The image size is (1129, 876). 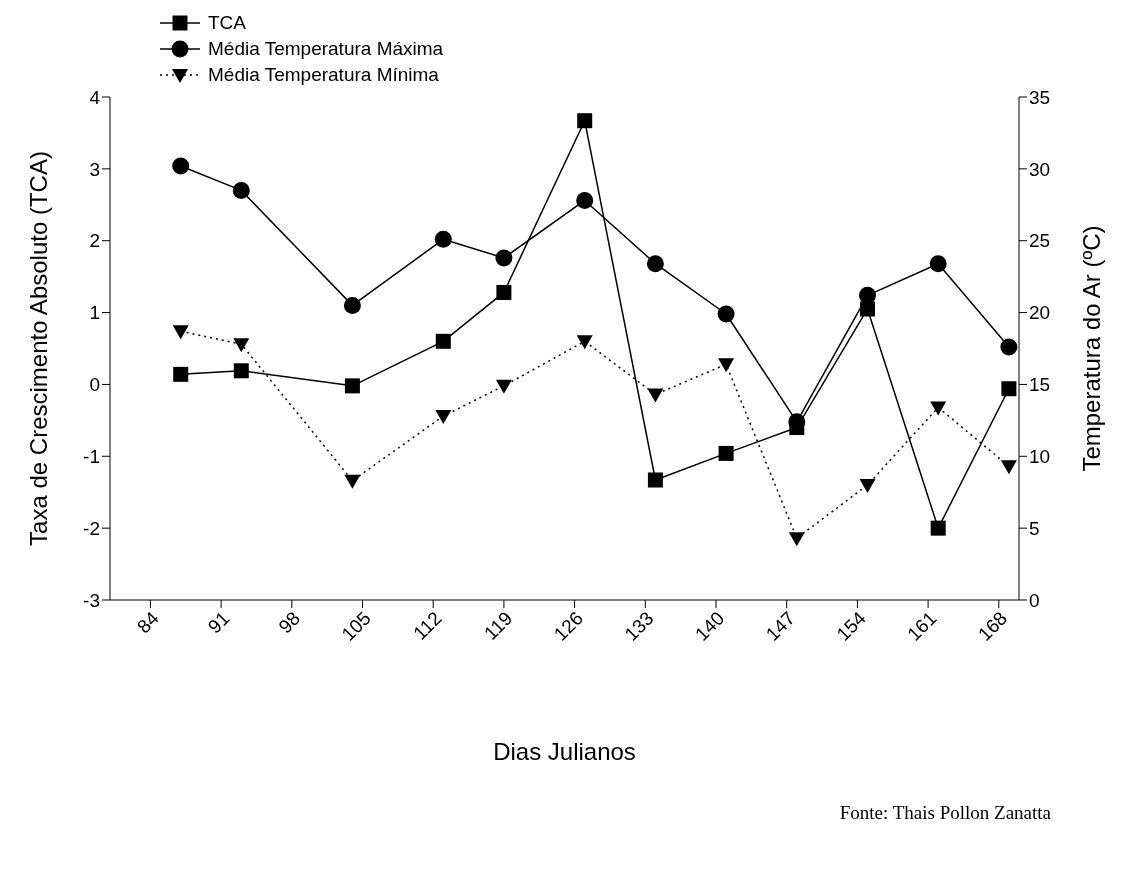 I want to click on y2-tick-label: 20, so click(x=1040, y=313).